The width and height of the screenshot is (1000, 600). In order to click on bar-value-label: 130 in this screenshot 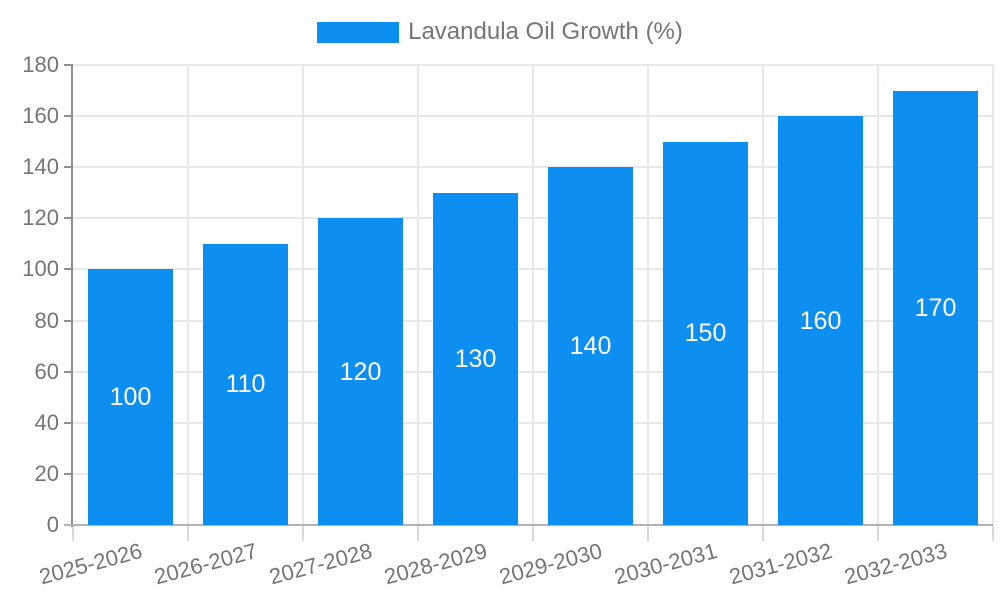, I will do `click(475, 358)`.